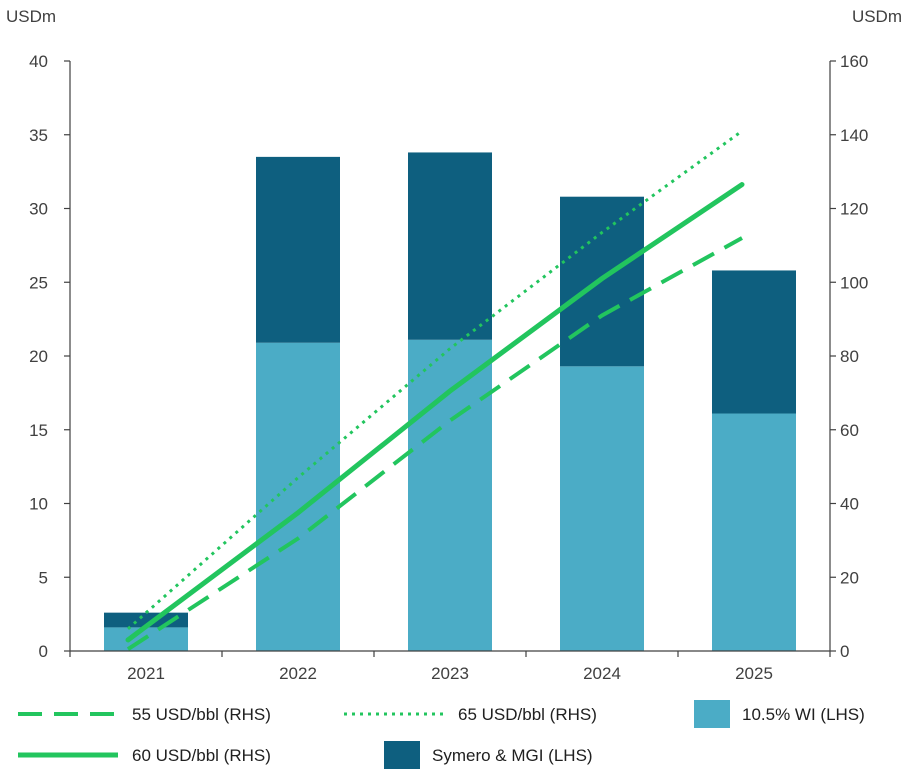 This screenshot has height=774, width=908. Describe the element at coordinates (803, 714) in the screenshot. I see `legend-label: 10.5% WI (LHS)` at that location.